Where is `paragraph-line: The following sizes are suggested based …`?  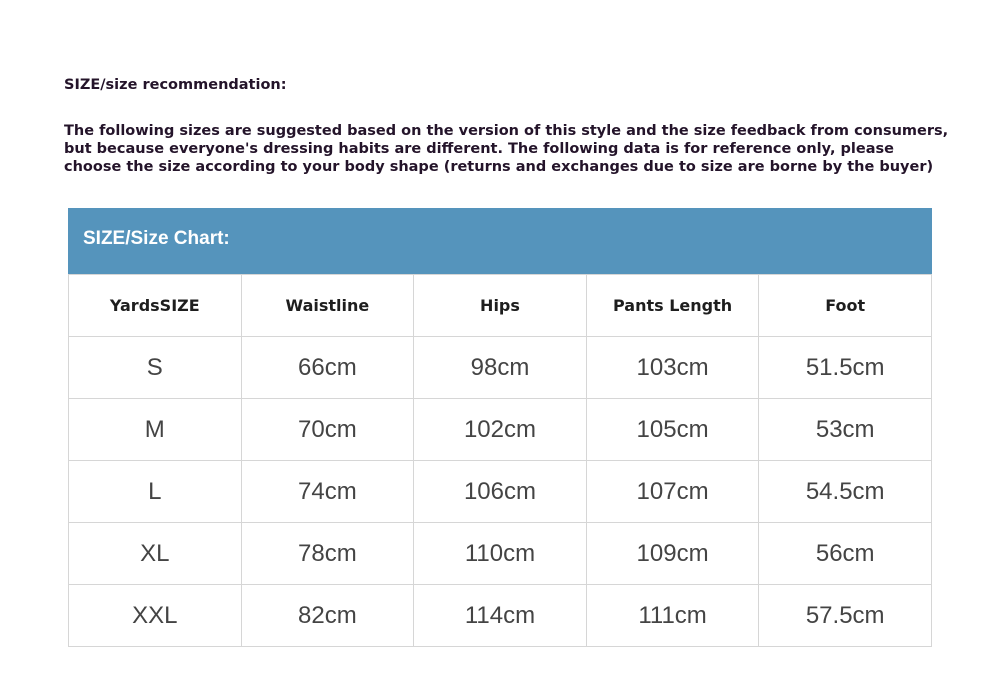 paragraph-line: The following sizes are suggested based … is located at coordinates (506, 131).